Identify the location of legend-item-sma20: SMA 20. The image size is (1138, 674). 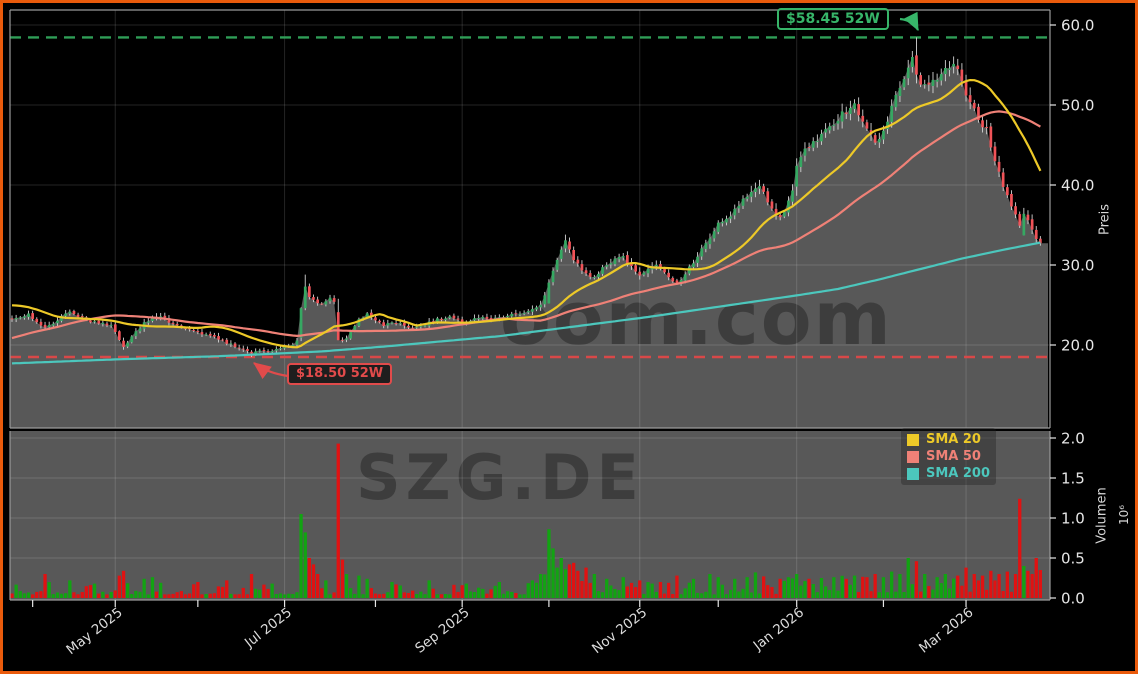
(948, 439).